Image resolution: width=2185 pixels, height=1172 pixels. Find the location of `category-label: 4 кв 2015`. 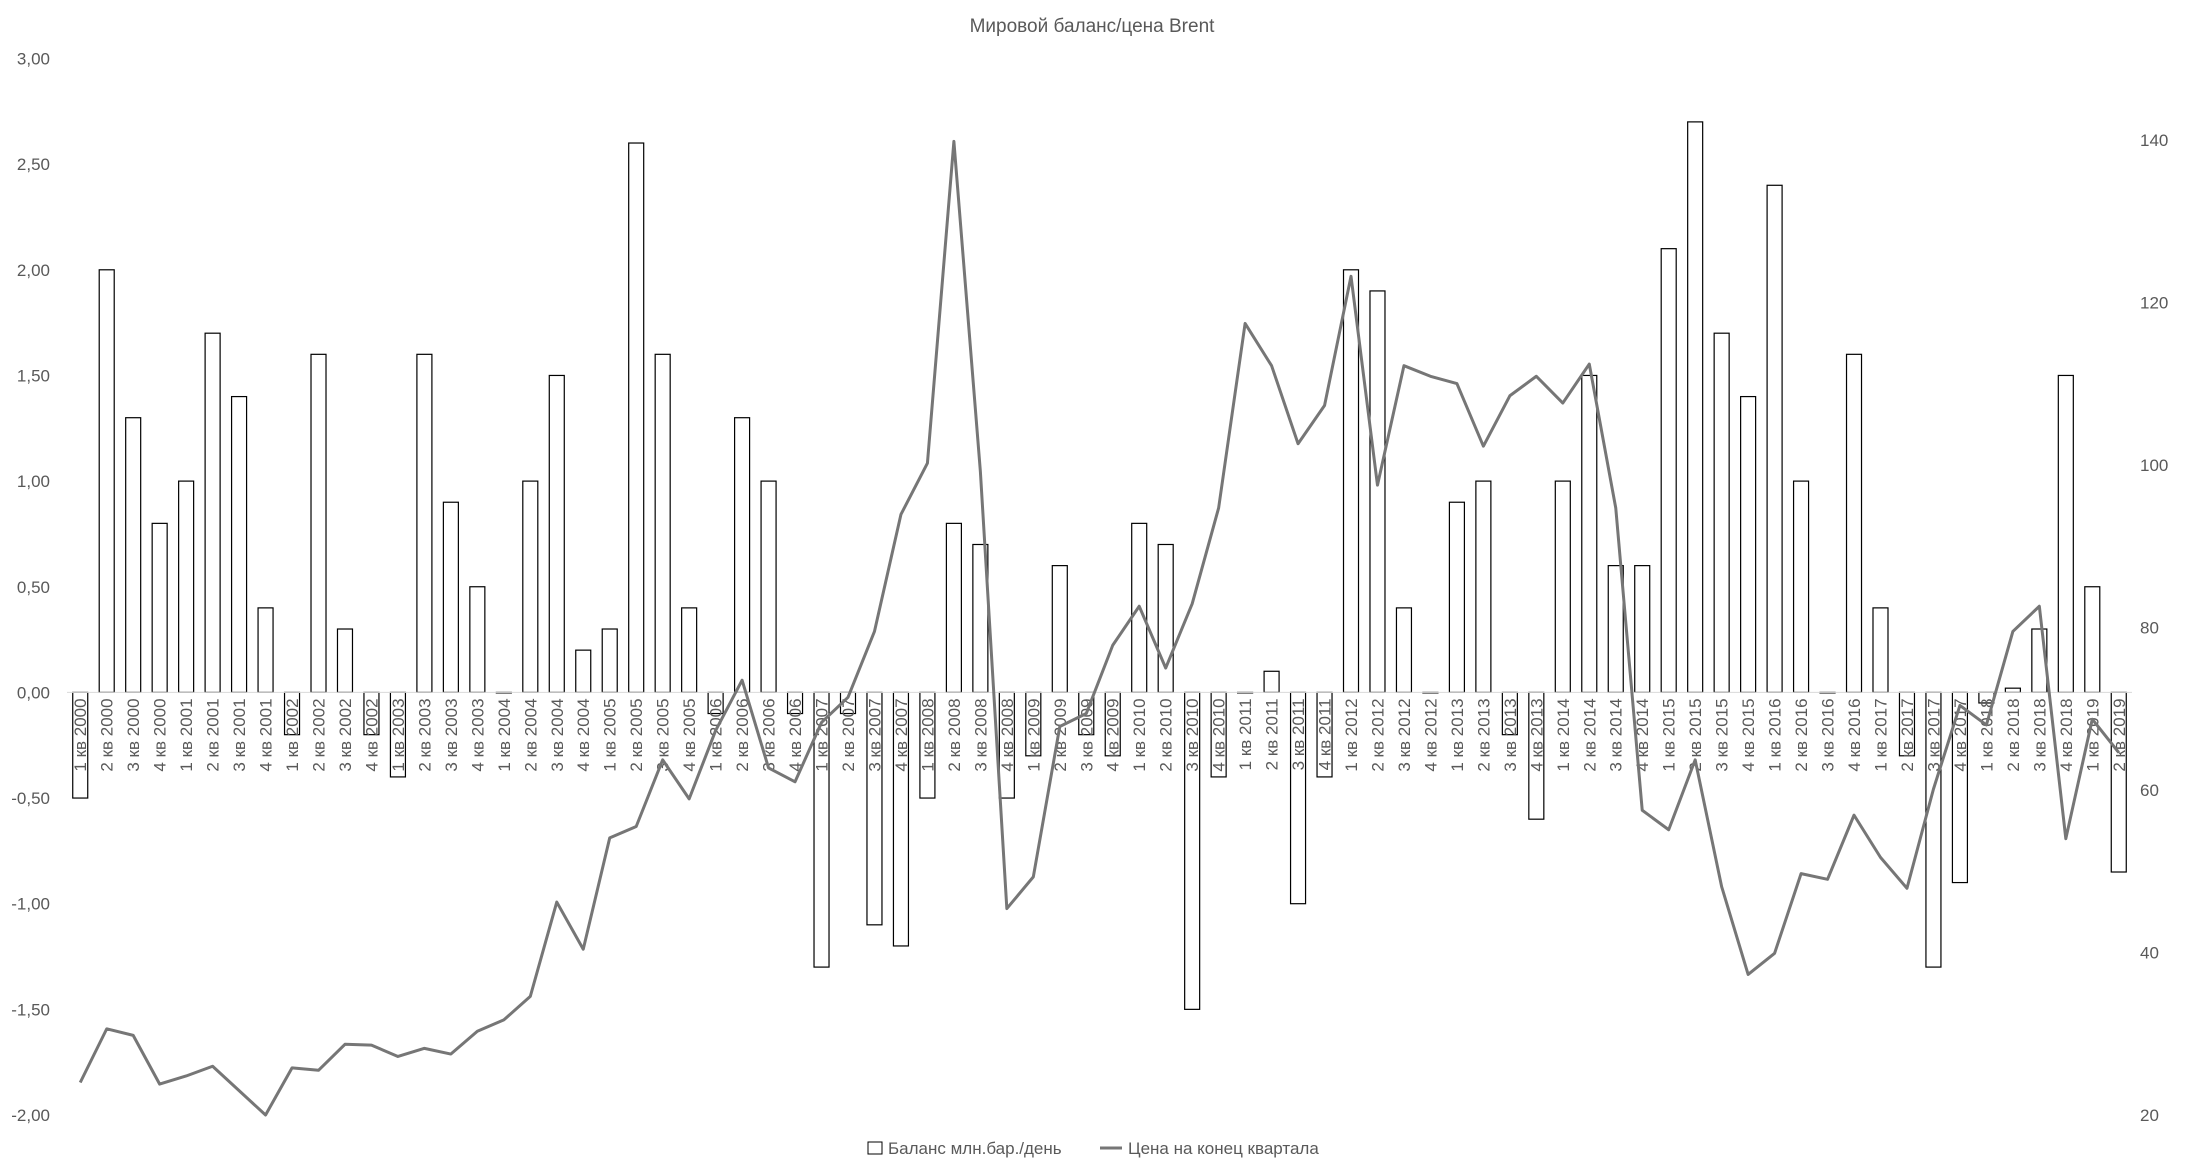

category-label: 4 кв 2015 is located at coordinates (1748, 734).